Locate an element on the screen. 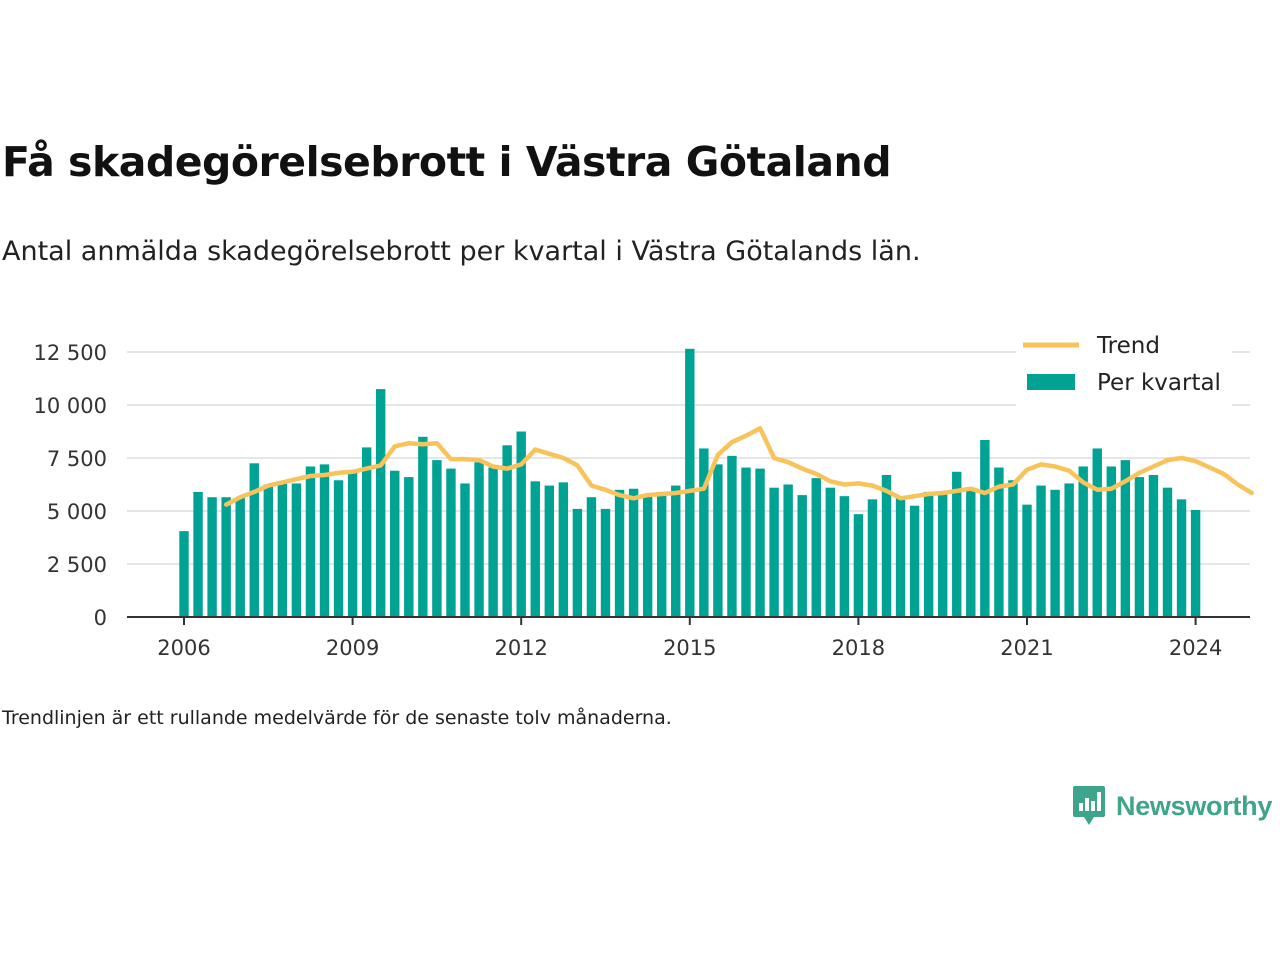 The height and width of the screenshot is (960, 1280). legend-background is located at coordinates (1124, 364).